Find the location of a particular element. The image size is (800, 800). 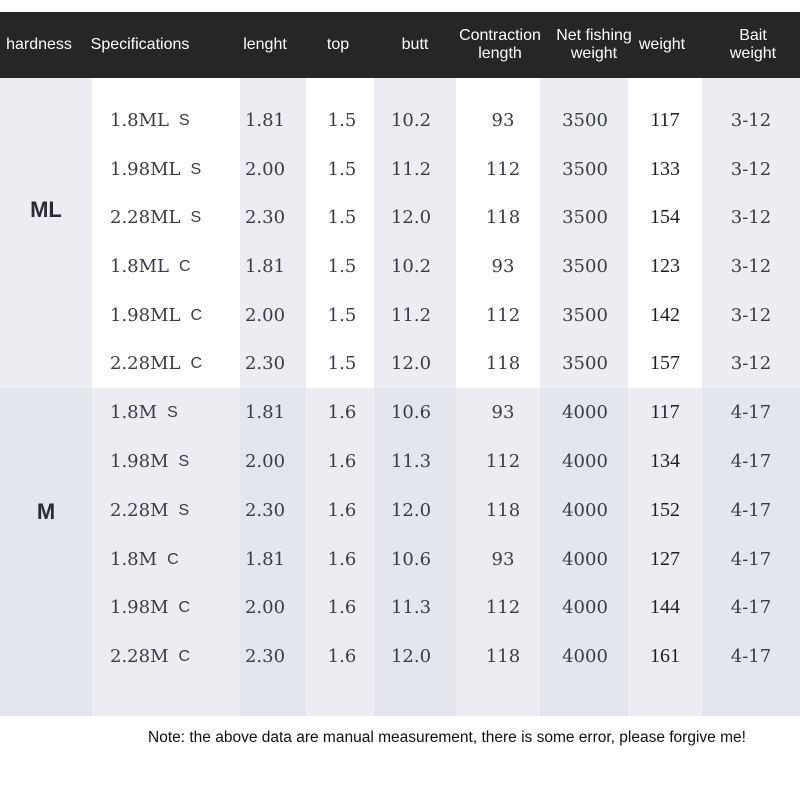

hardness-label-m: M is located at coordinates (46, 511).